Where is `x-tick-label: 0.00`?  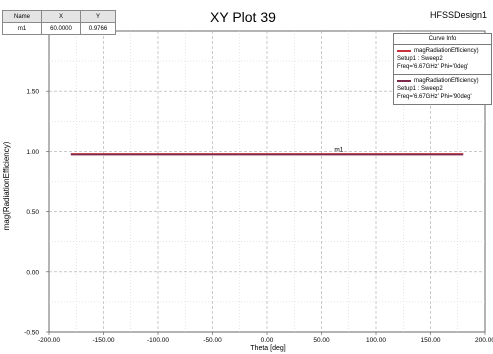
x-tick-label: 0.00 is located at coordinates (267, 340).